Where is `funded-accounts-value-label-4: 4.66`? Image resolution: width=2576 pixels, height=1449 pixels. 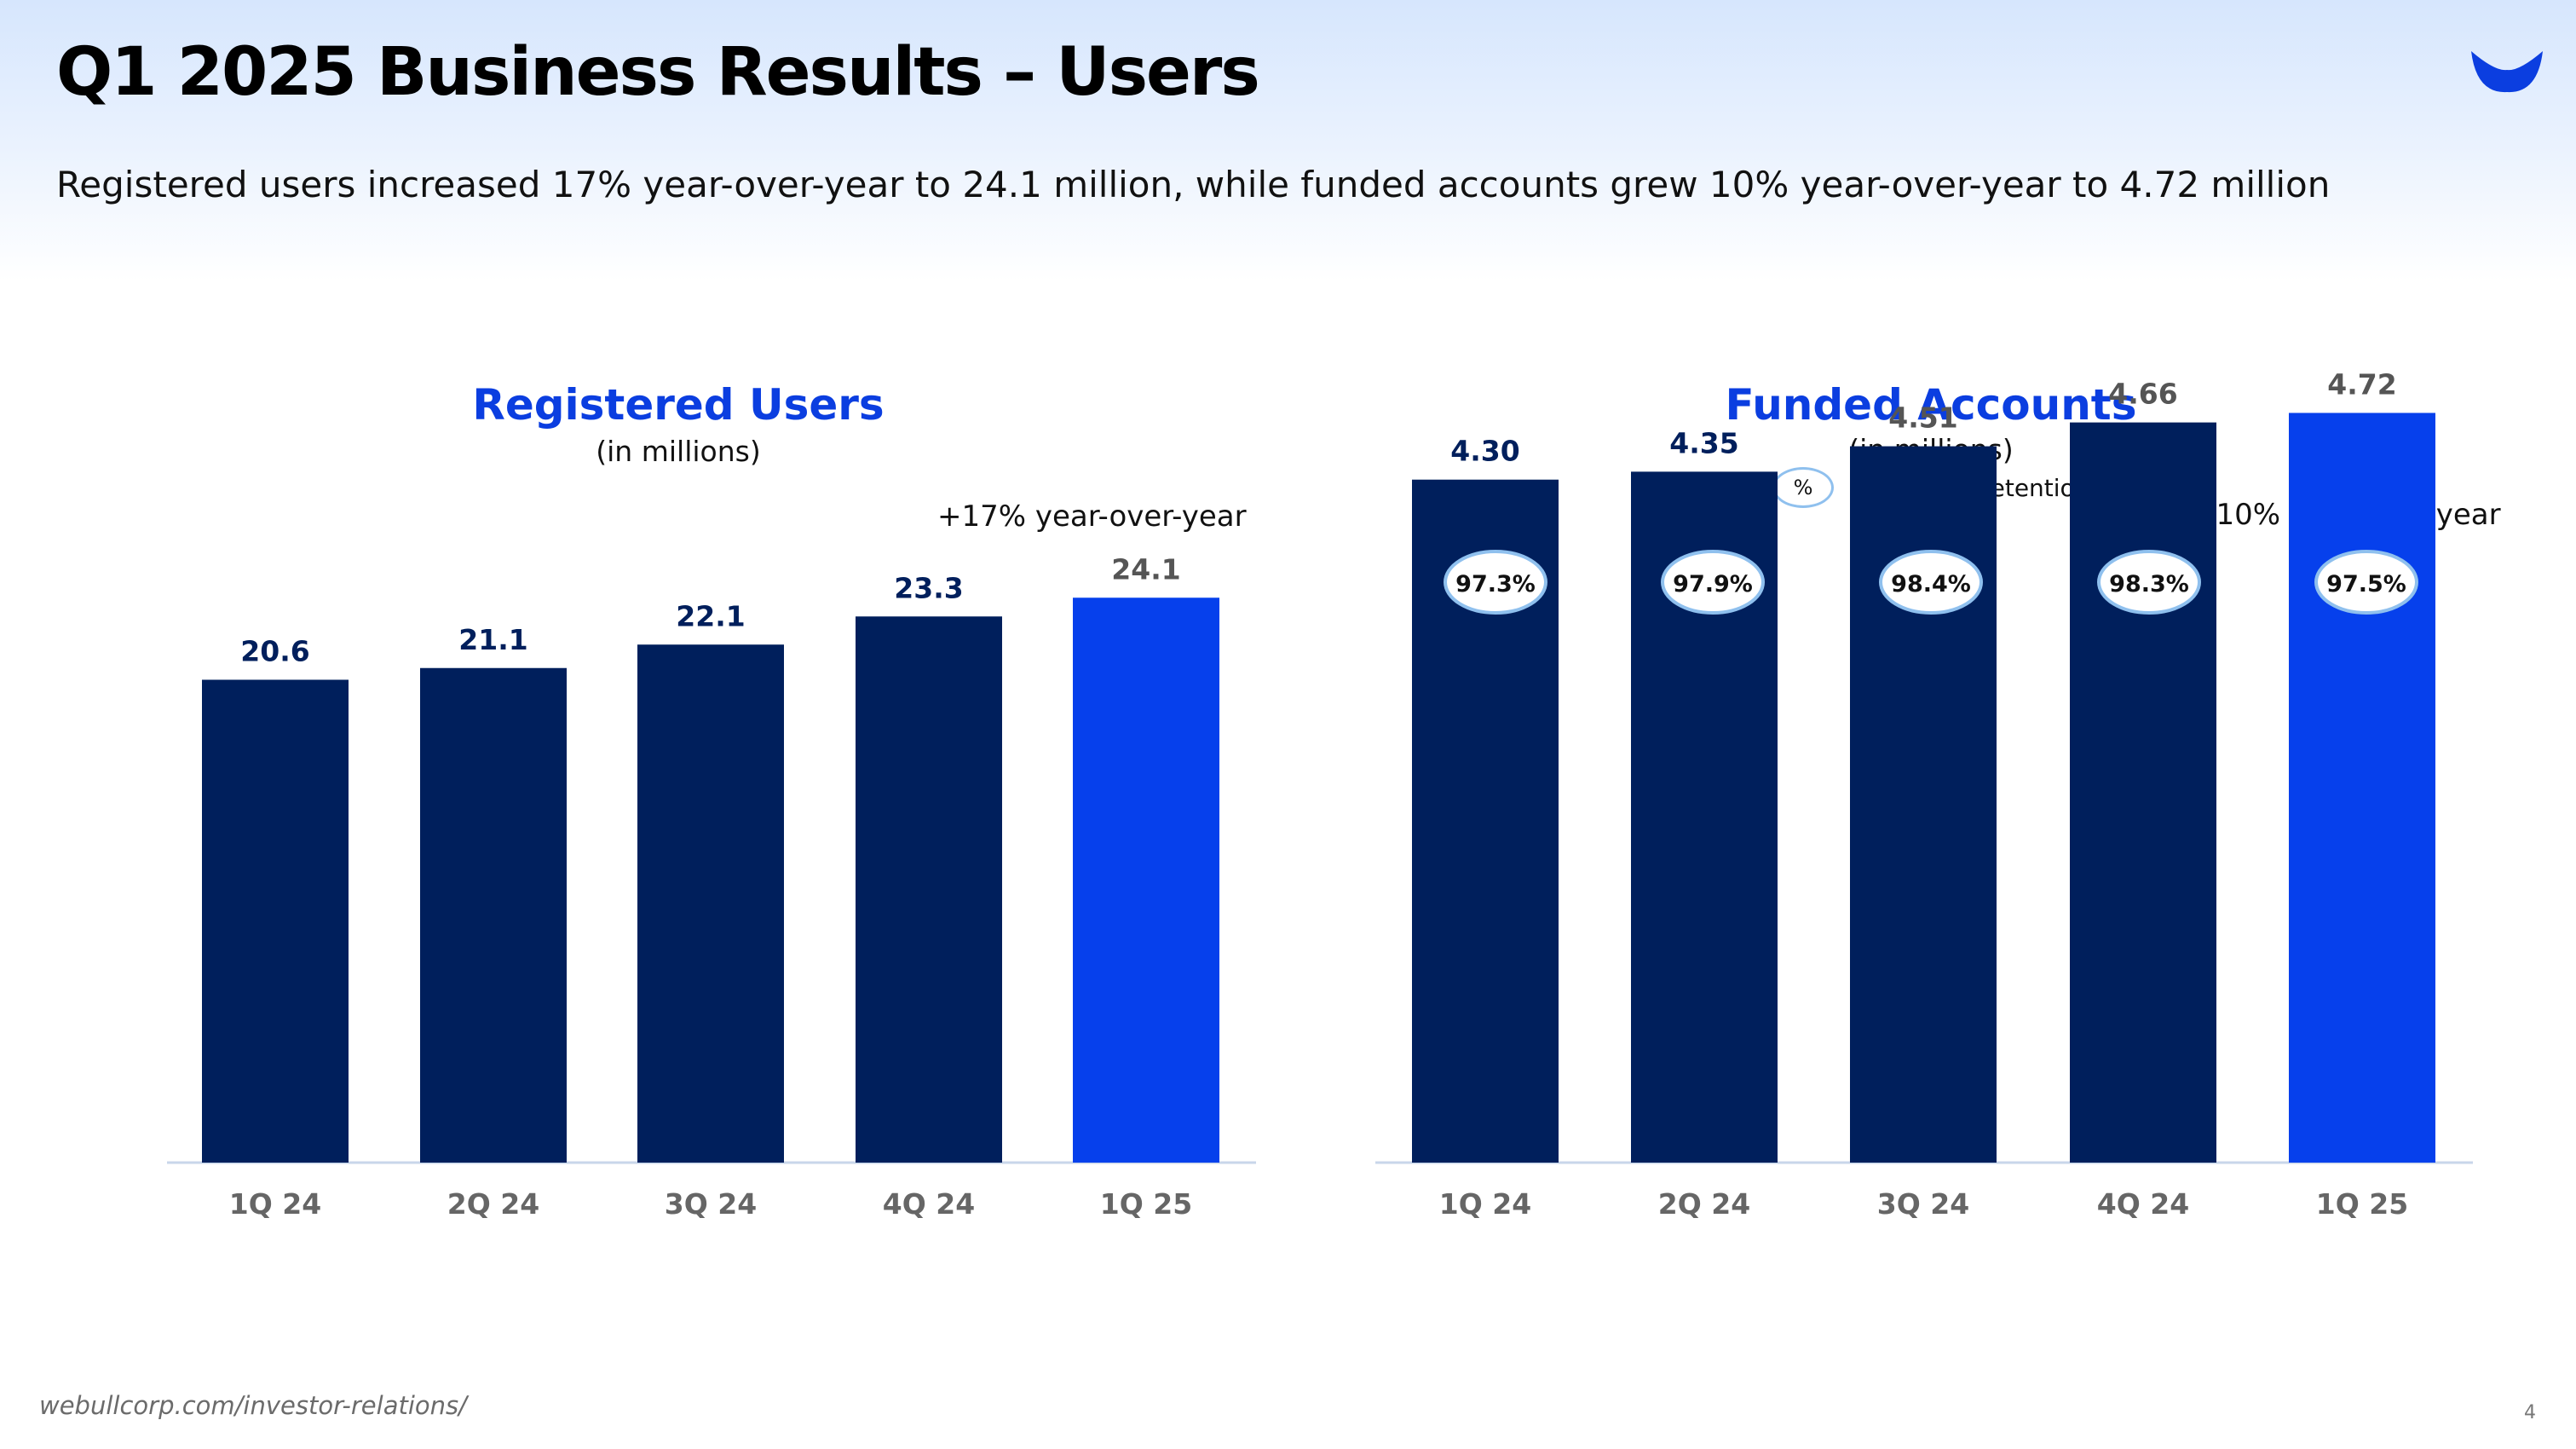
funded-accounts-value-label-4: 4.66 is located at coordinates (2142, 394).